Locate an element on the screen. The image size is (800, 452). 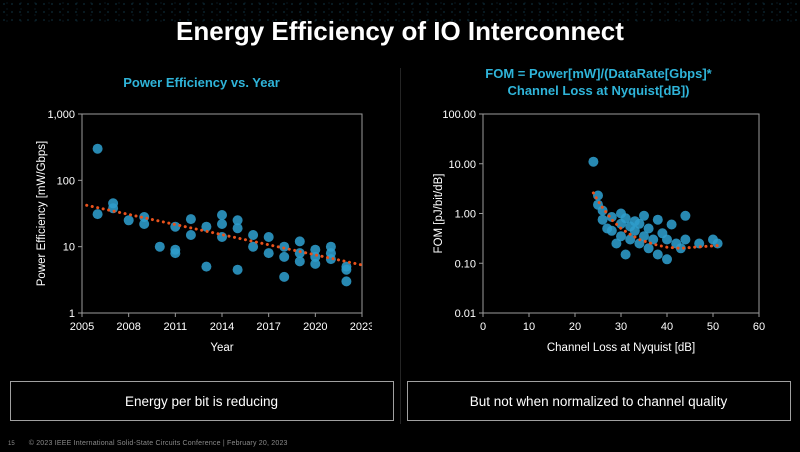
svg-text: 100.00 is located at coordinates (459, 115).